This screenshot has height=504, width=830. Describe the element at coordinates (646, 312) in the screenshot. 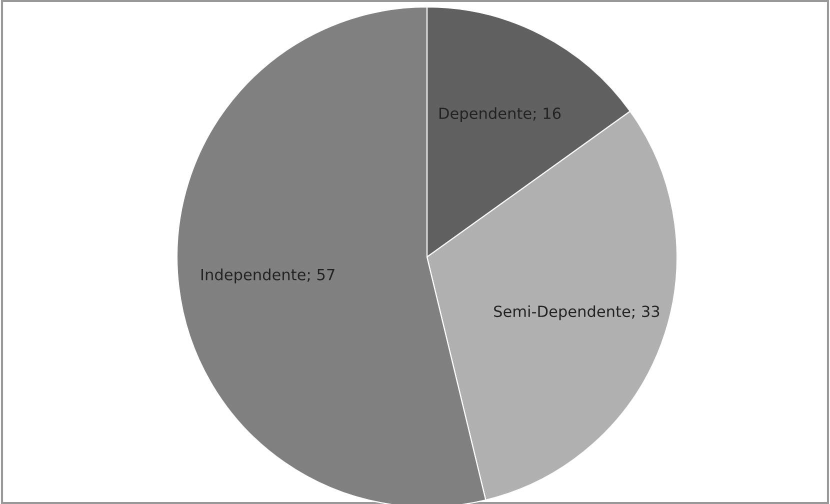

I see `data-label: ; 33` at that location.